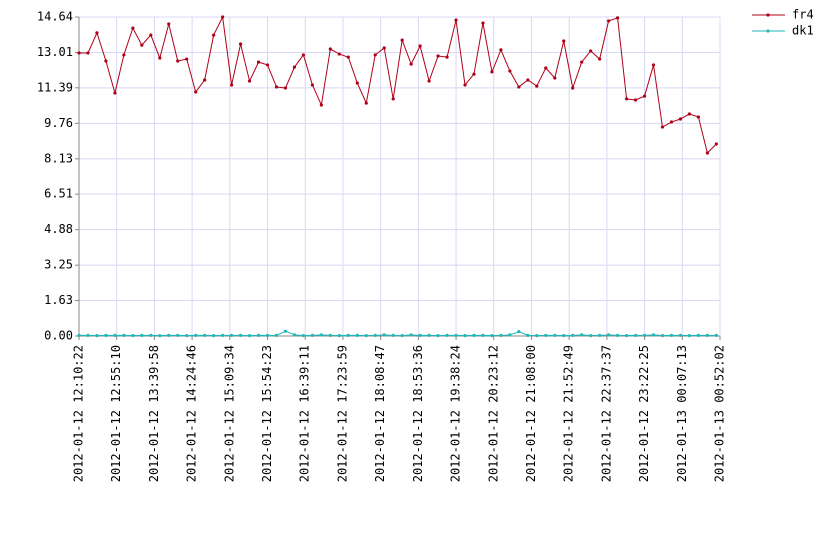 The height and width of the screenshot is (560, 840). I want to click on y-tick-label: 0.00, so click(58, 336).